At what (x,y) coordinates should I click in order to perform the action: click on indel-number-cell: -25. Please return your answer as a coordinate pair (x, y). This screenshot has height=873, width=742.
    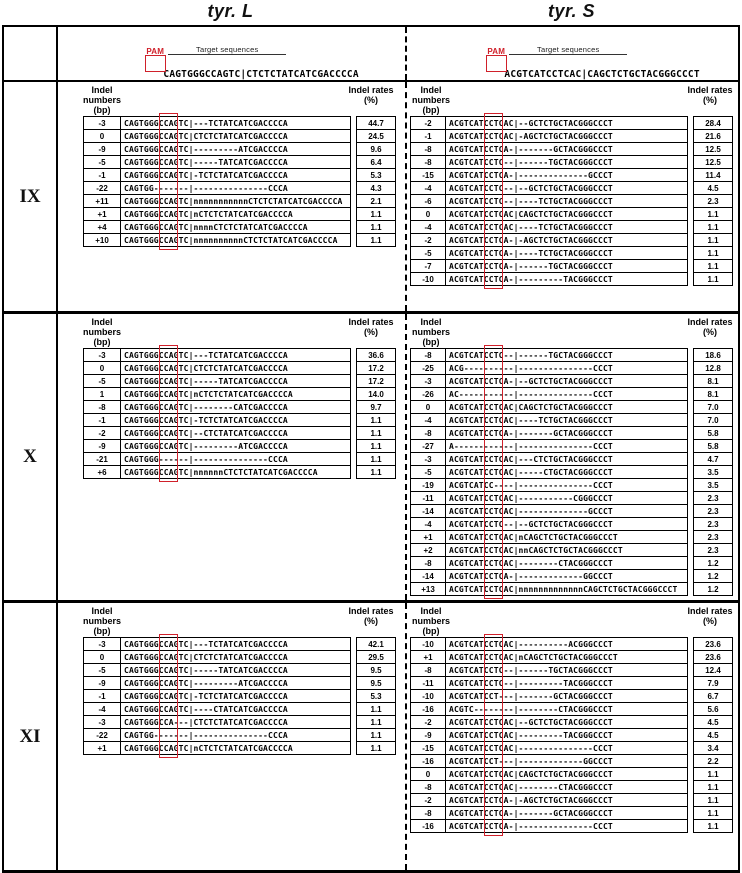
    Looking at the image, I should click on (428, 368).